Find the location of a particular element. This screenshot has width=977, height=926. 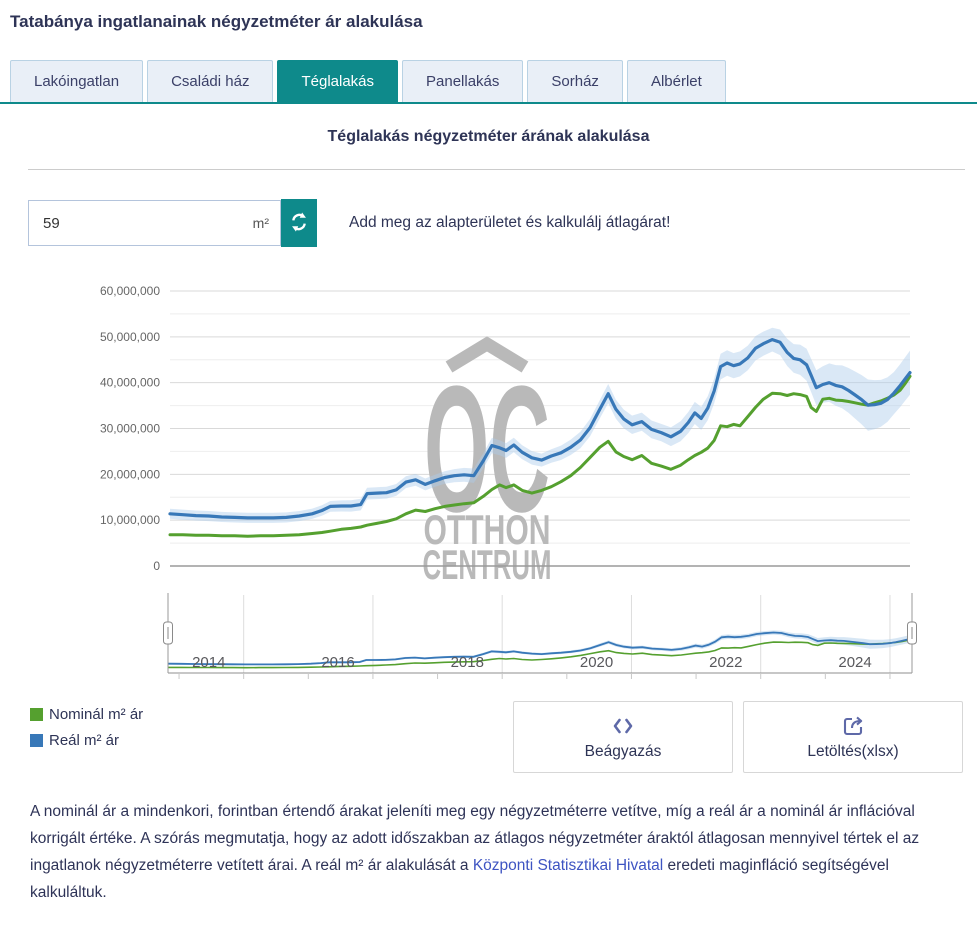

navigator-handle-right is located at coordinates (912, 633).